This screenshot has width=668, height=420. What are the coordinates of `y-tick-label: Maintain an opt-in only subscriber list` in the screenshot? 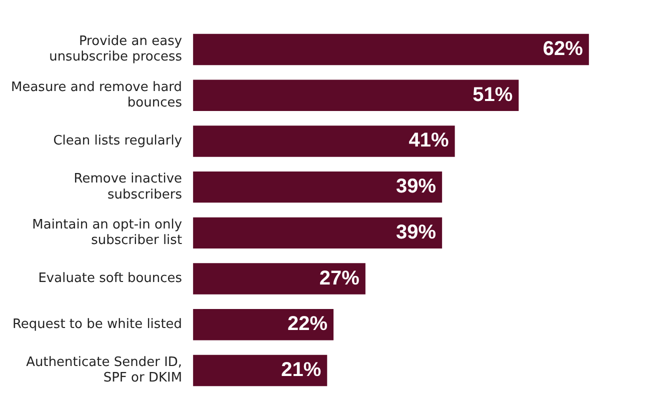 It's located at (107, 233).